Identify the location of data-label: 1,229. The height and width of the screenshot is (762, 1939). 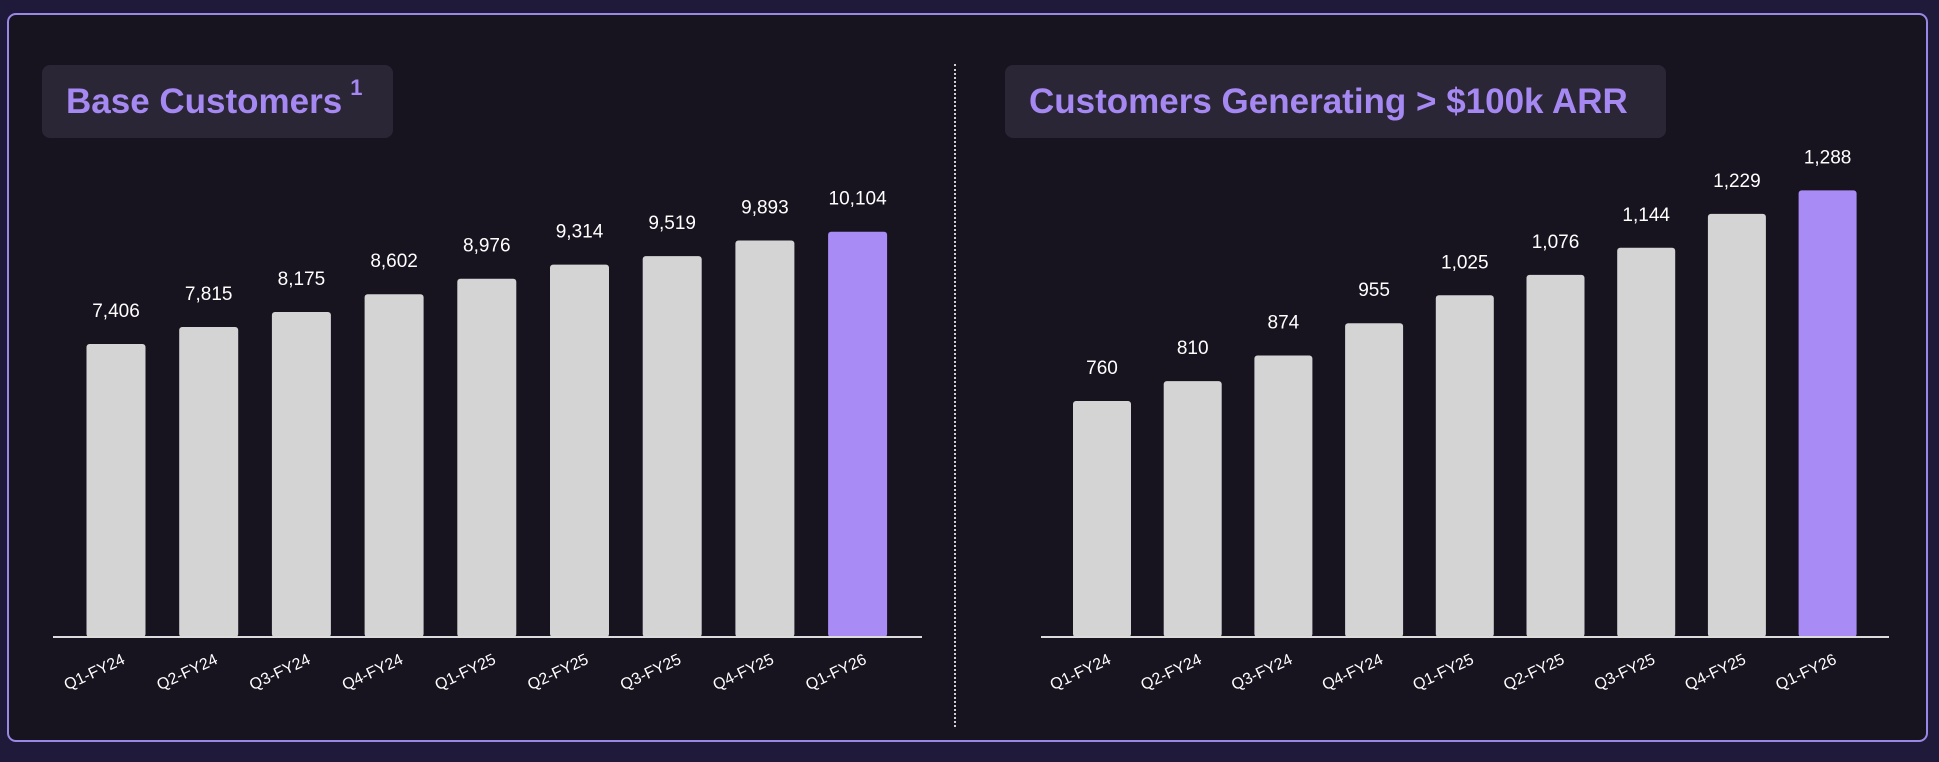
(1737, 181).